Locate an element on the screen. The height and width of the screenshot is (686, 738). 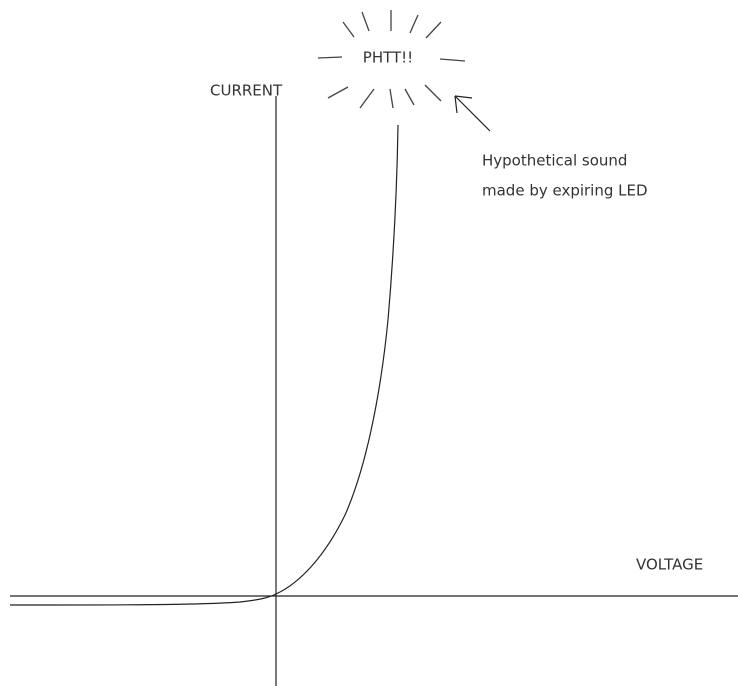
annotation-arrow is located at coordinates (472, 113).